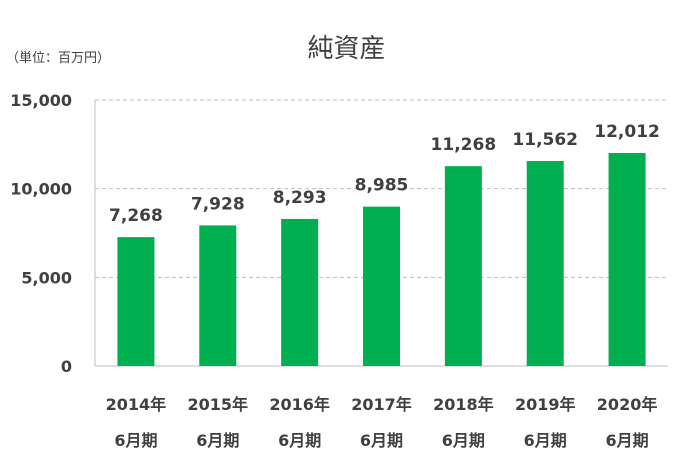  Describe the element at coordinates (46, 277) in the screenshot. I see `y-tick-label: 5,000` at that location.